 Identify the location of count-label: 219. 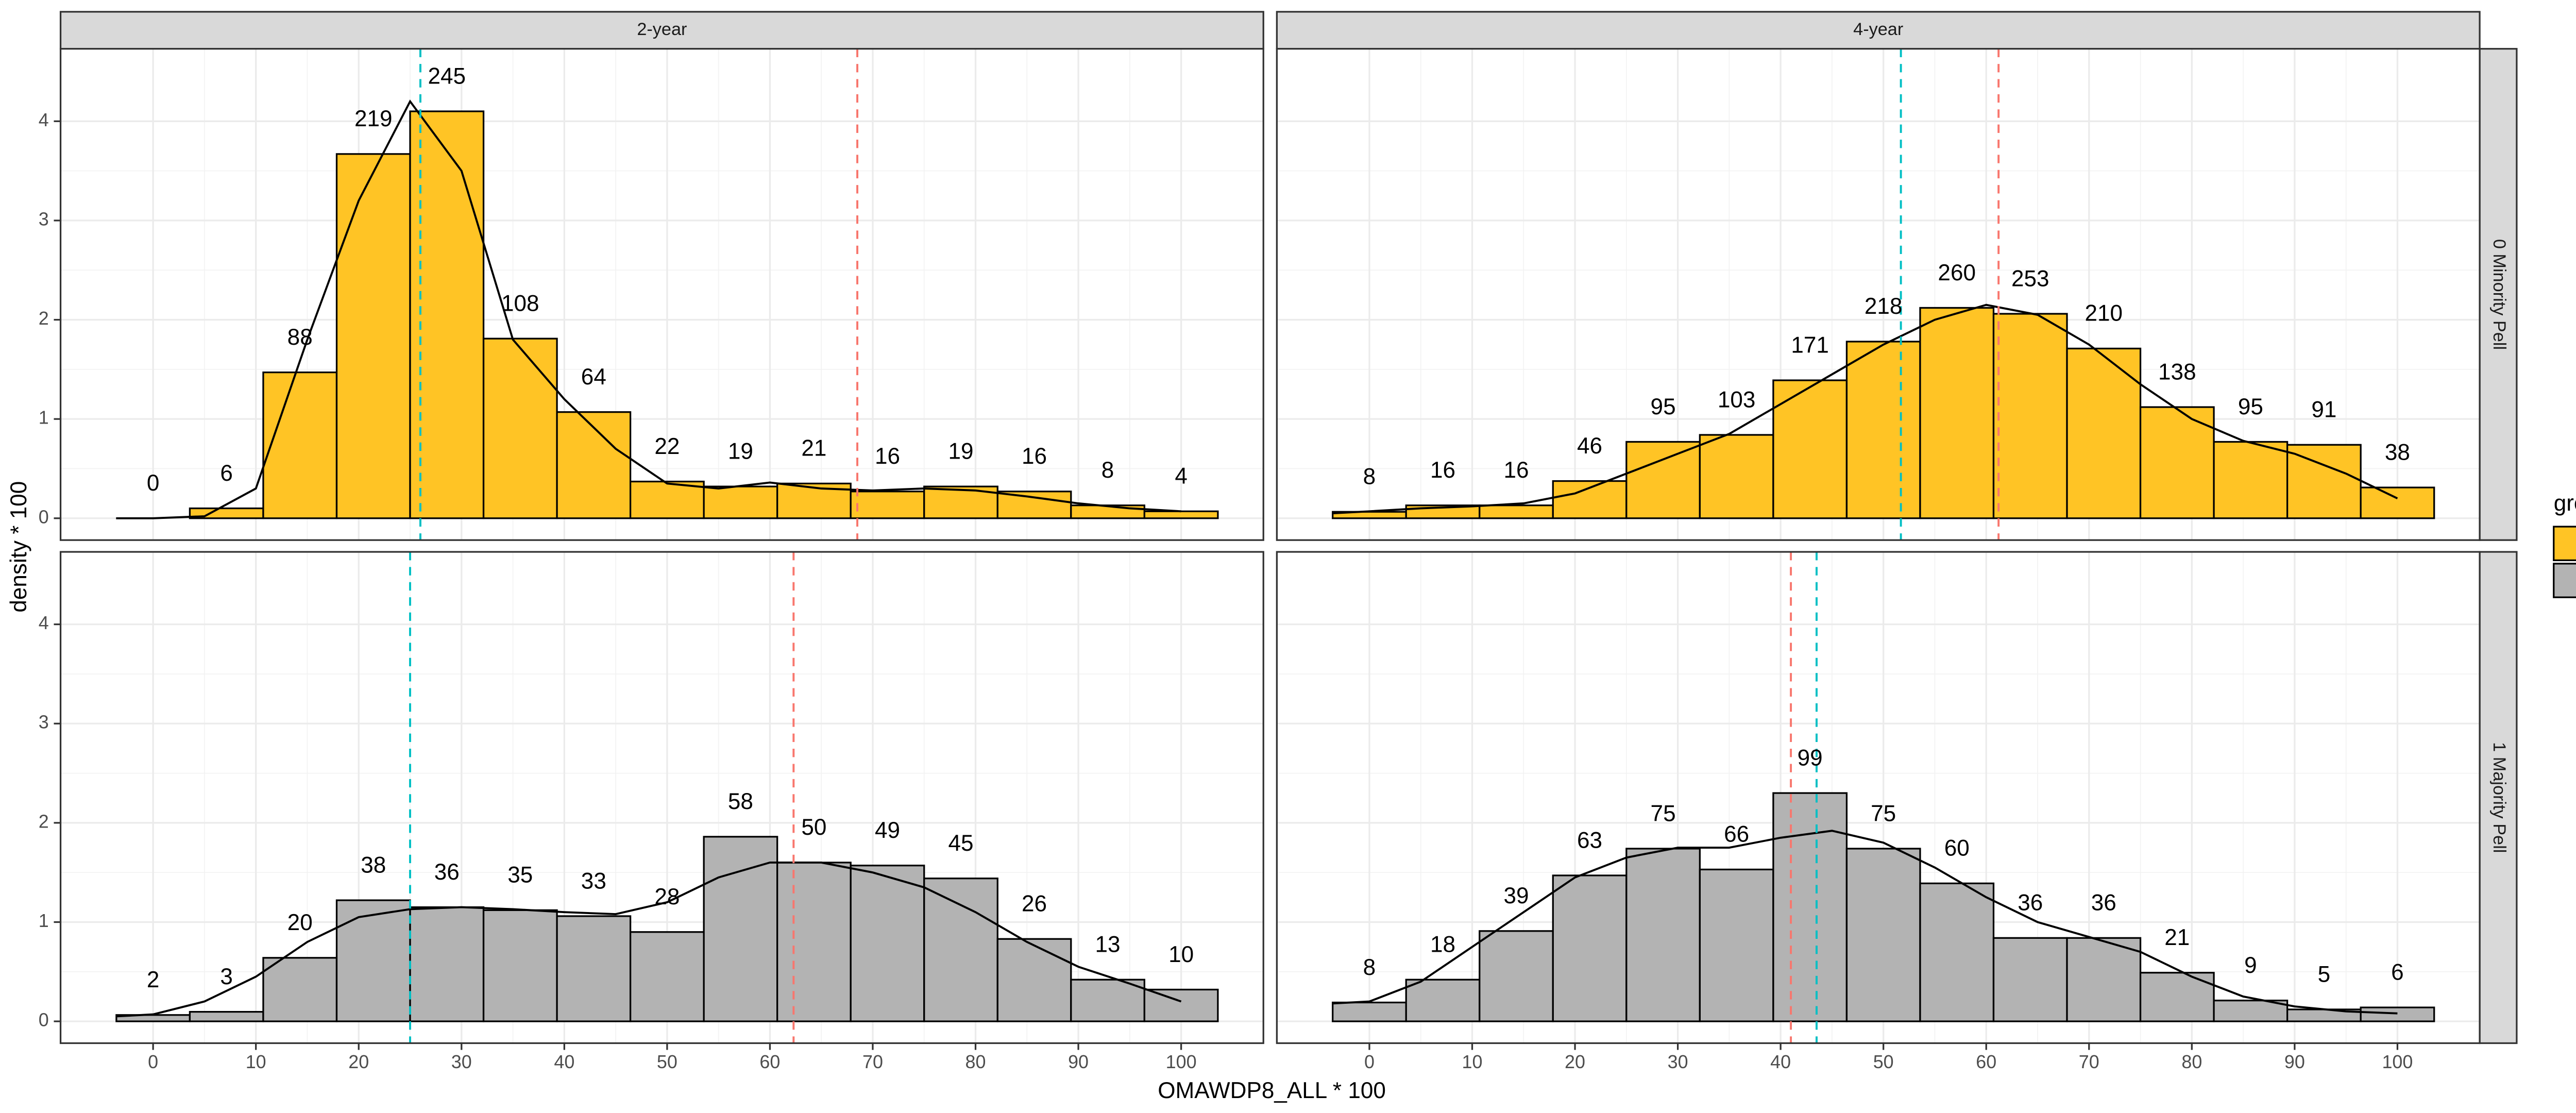
(373, 118).